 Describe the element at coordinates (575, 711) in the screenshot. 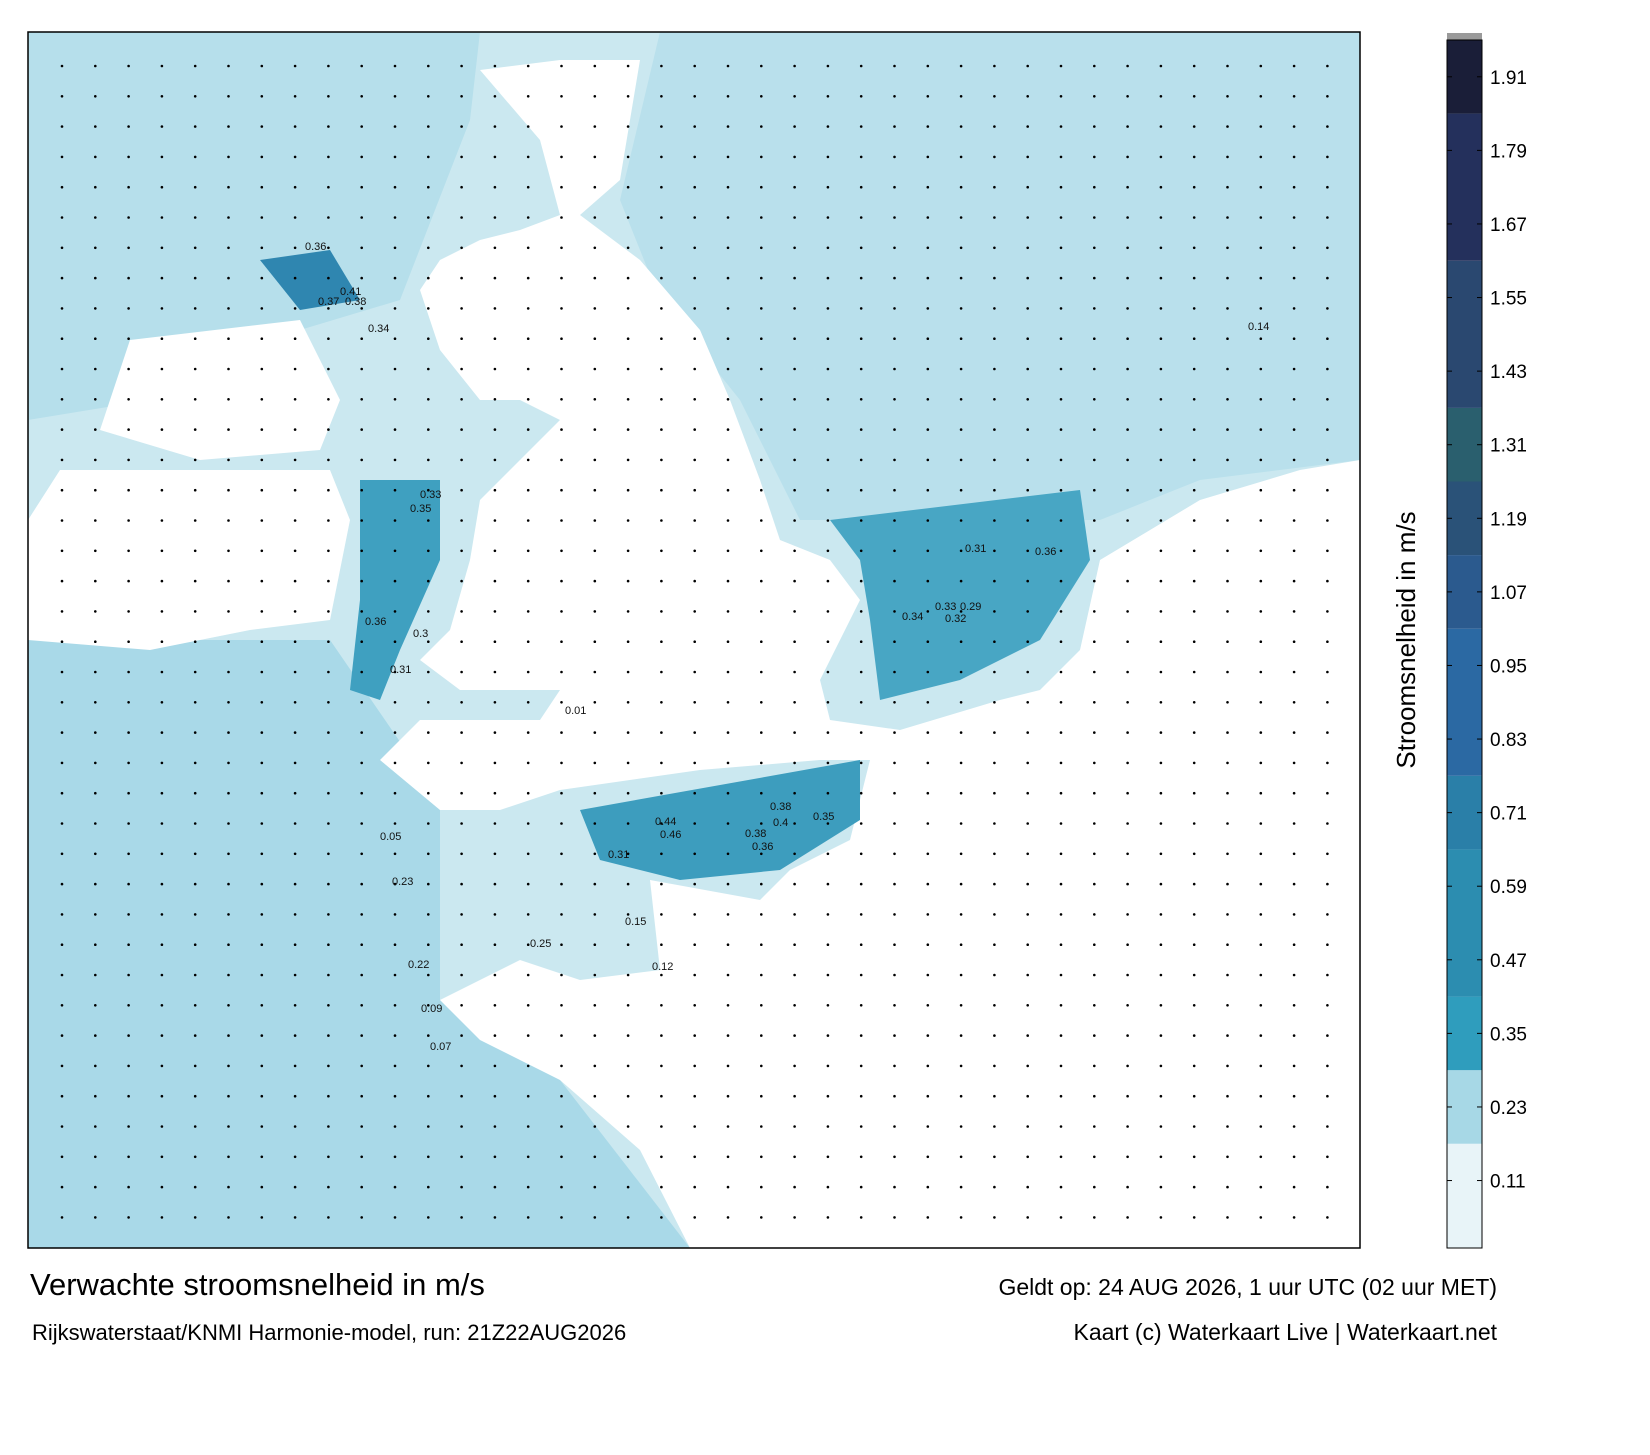

I see `speed-label: 0.01` at that location.